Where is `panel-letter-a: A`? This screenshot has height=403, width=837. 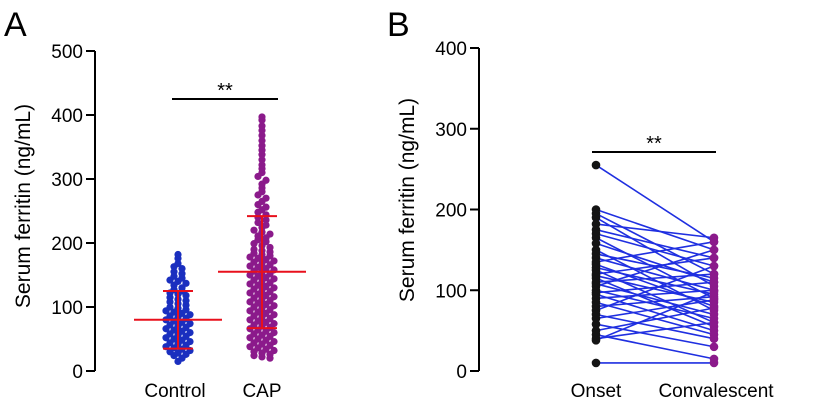
panel-letter-a: A is located at coordinates (15, 25).